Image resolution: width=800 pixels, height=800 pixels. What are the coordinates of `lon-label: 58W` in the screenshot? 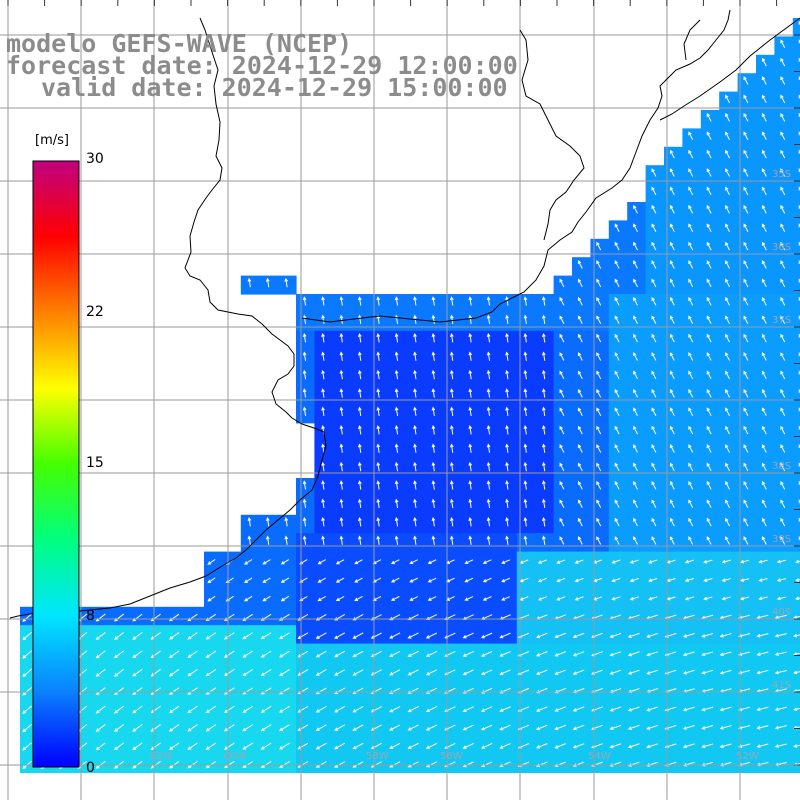 It's located at (377, 756).